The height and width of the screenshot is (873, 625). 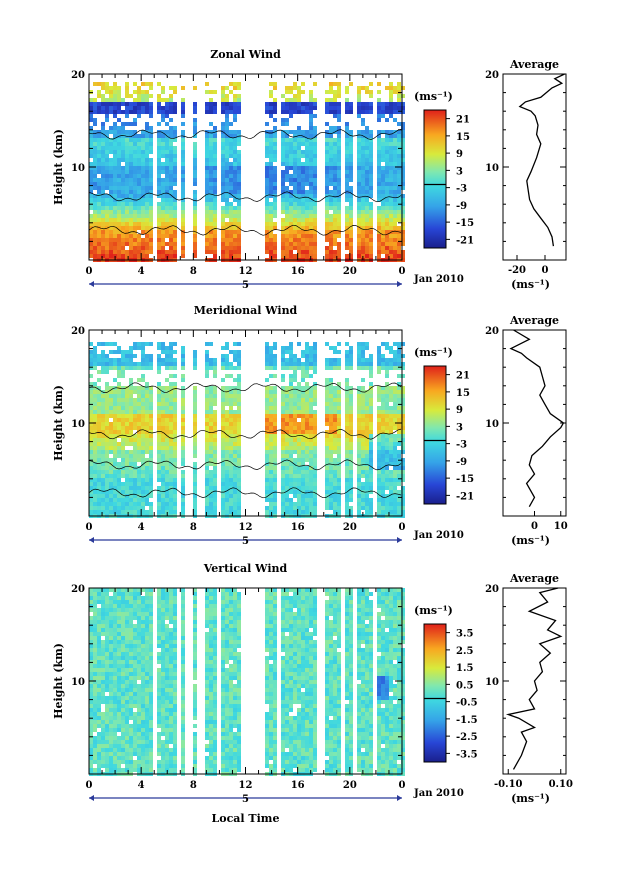 What do you see at coordinates (467, 737) in the screenshot?
I see `colorbar-tick: -2.5` at bounding box center [467, 737].